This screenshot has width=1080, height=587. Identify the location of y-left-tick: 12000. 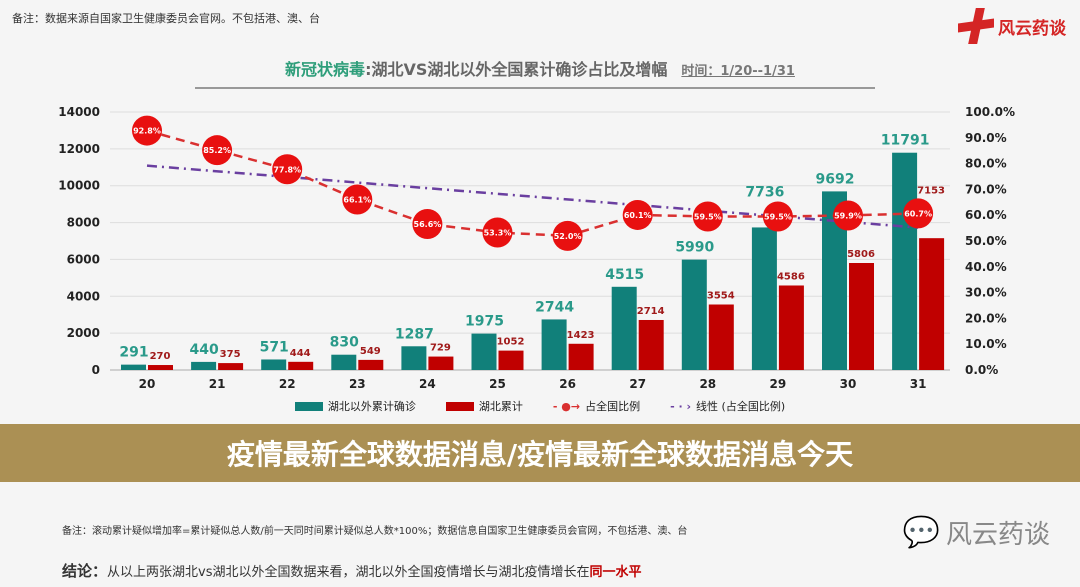
(79, 149).